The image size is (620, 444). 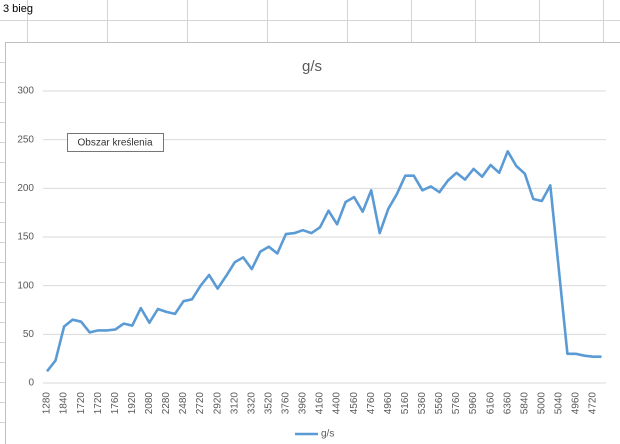 I want to click on x-tick-label: 3960, so click(x=303, y=403).